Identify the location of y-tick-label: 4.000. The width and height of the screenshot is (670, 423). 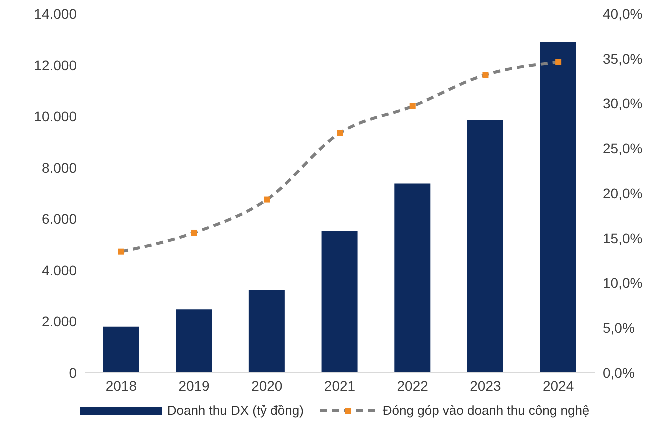
(60, 270).